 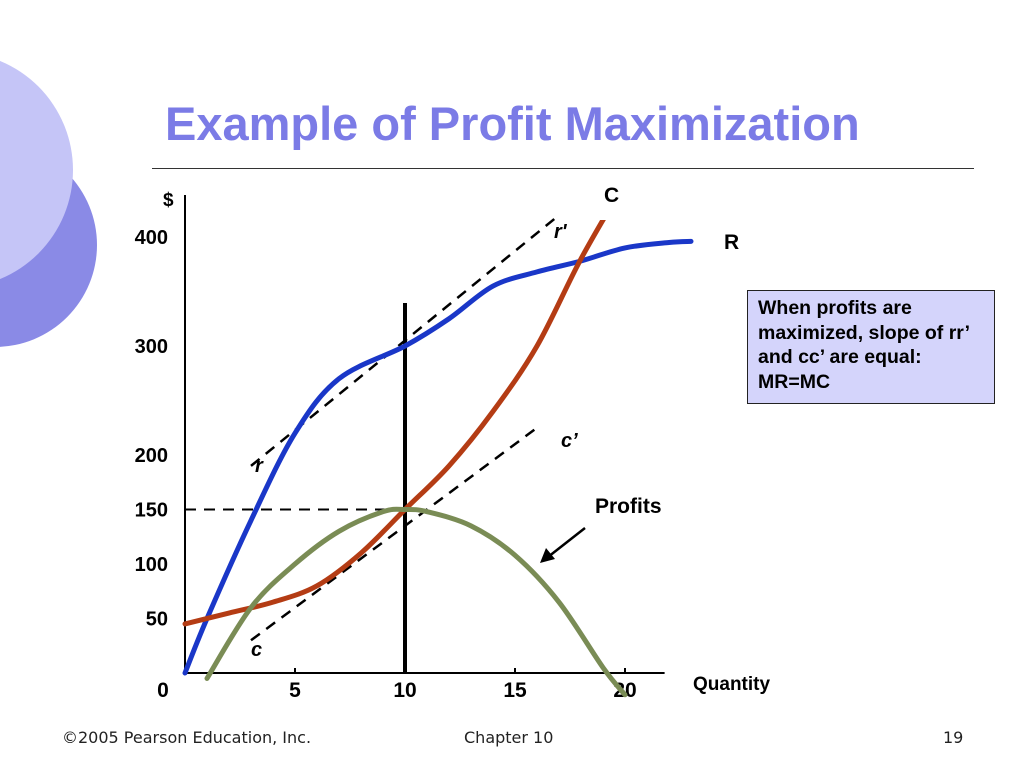 What do you see at coordinates (256, 650) in the screenshot?
I see `tangent-label-c: c` at bounding box center [256, 650].